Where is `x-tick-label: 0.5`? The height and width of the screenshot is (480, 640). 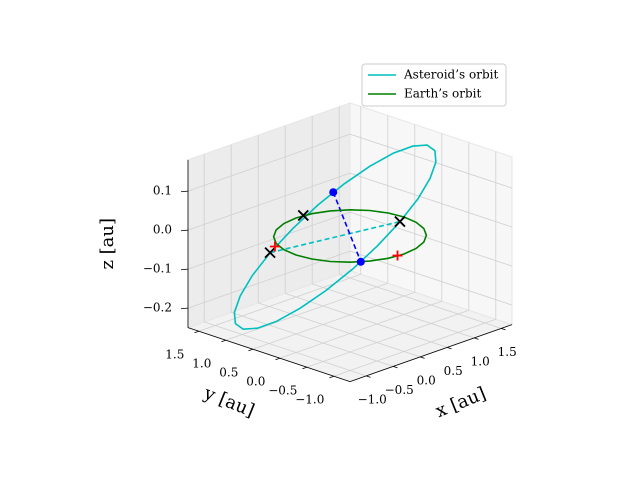 x-tick-label: 0.5 is located at coordinates (453, 371).